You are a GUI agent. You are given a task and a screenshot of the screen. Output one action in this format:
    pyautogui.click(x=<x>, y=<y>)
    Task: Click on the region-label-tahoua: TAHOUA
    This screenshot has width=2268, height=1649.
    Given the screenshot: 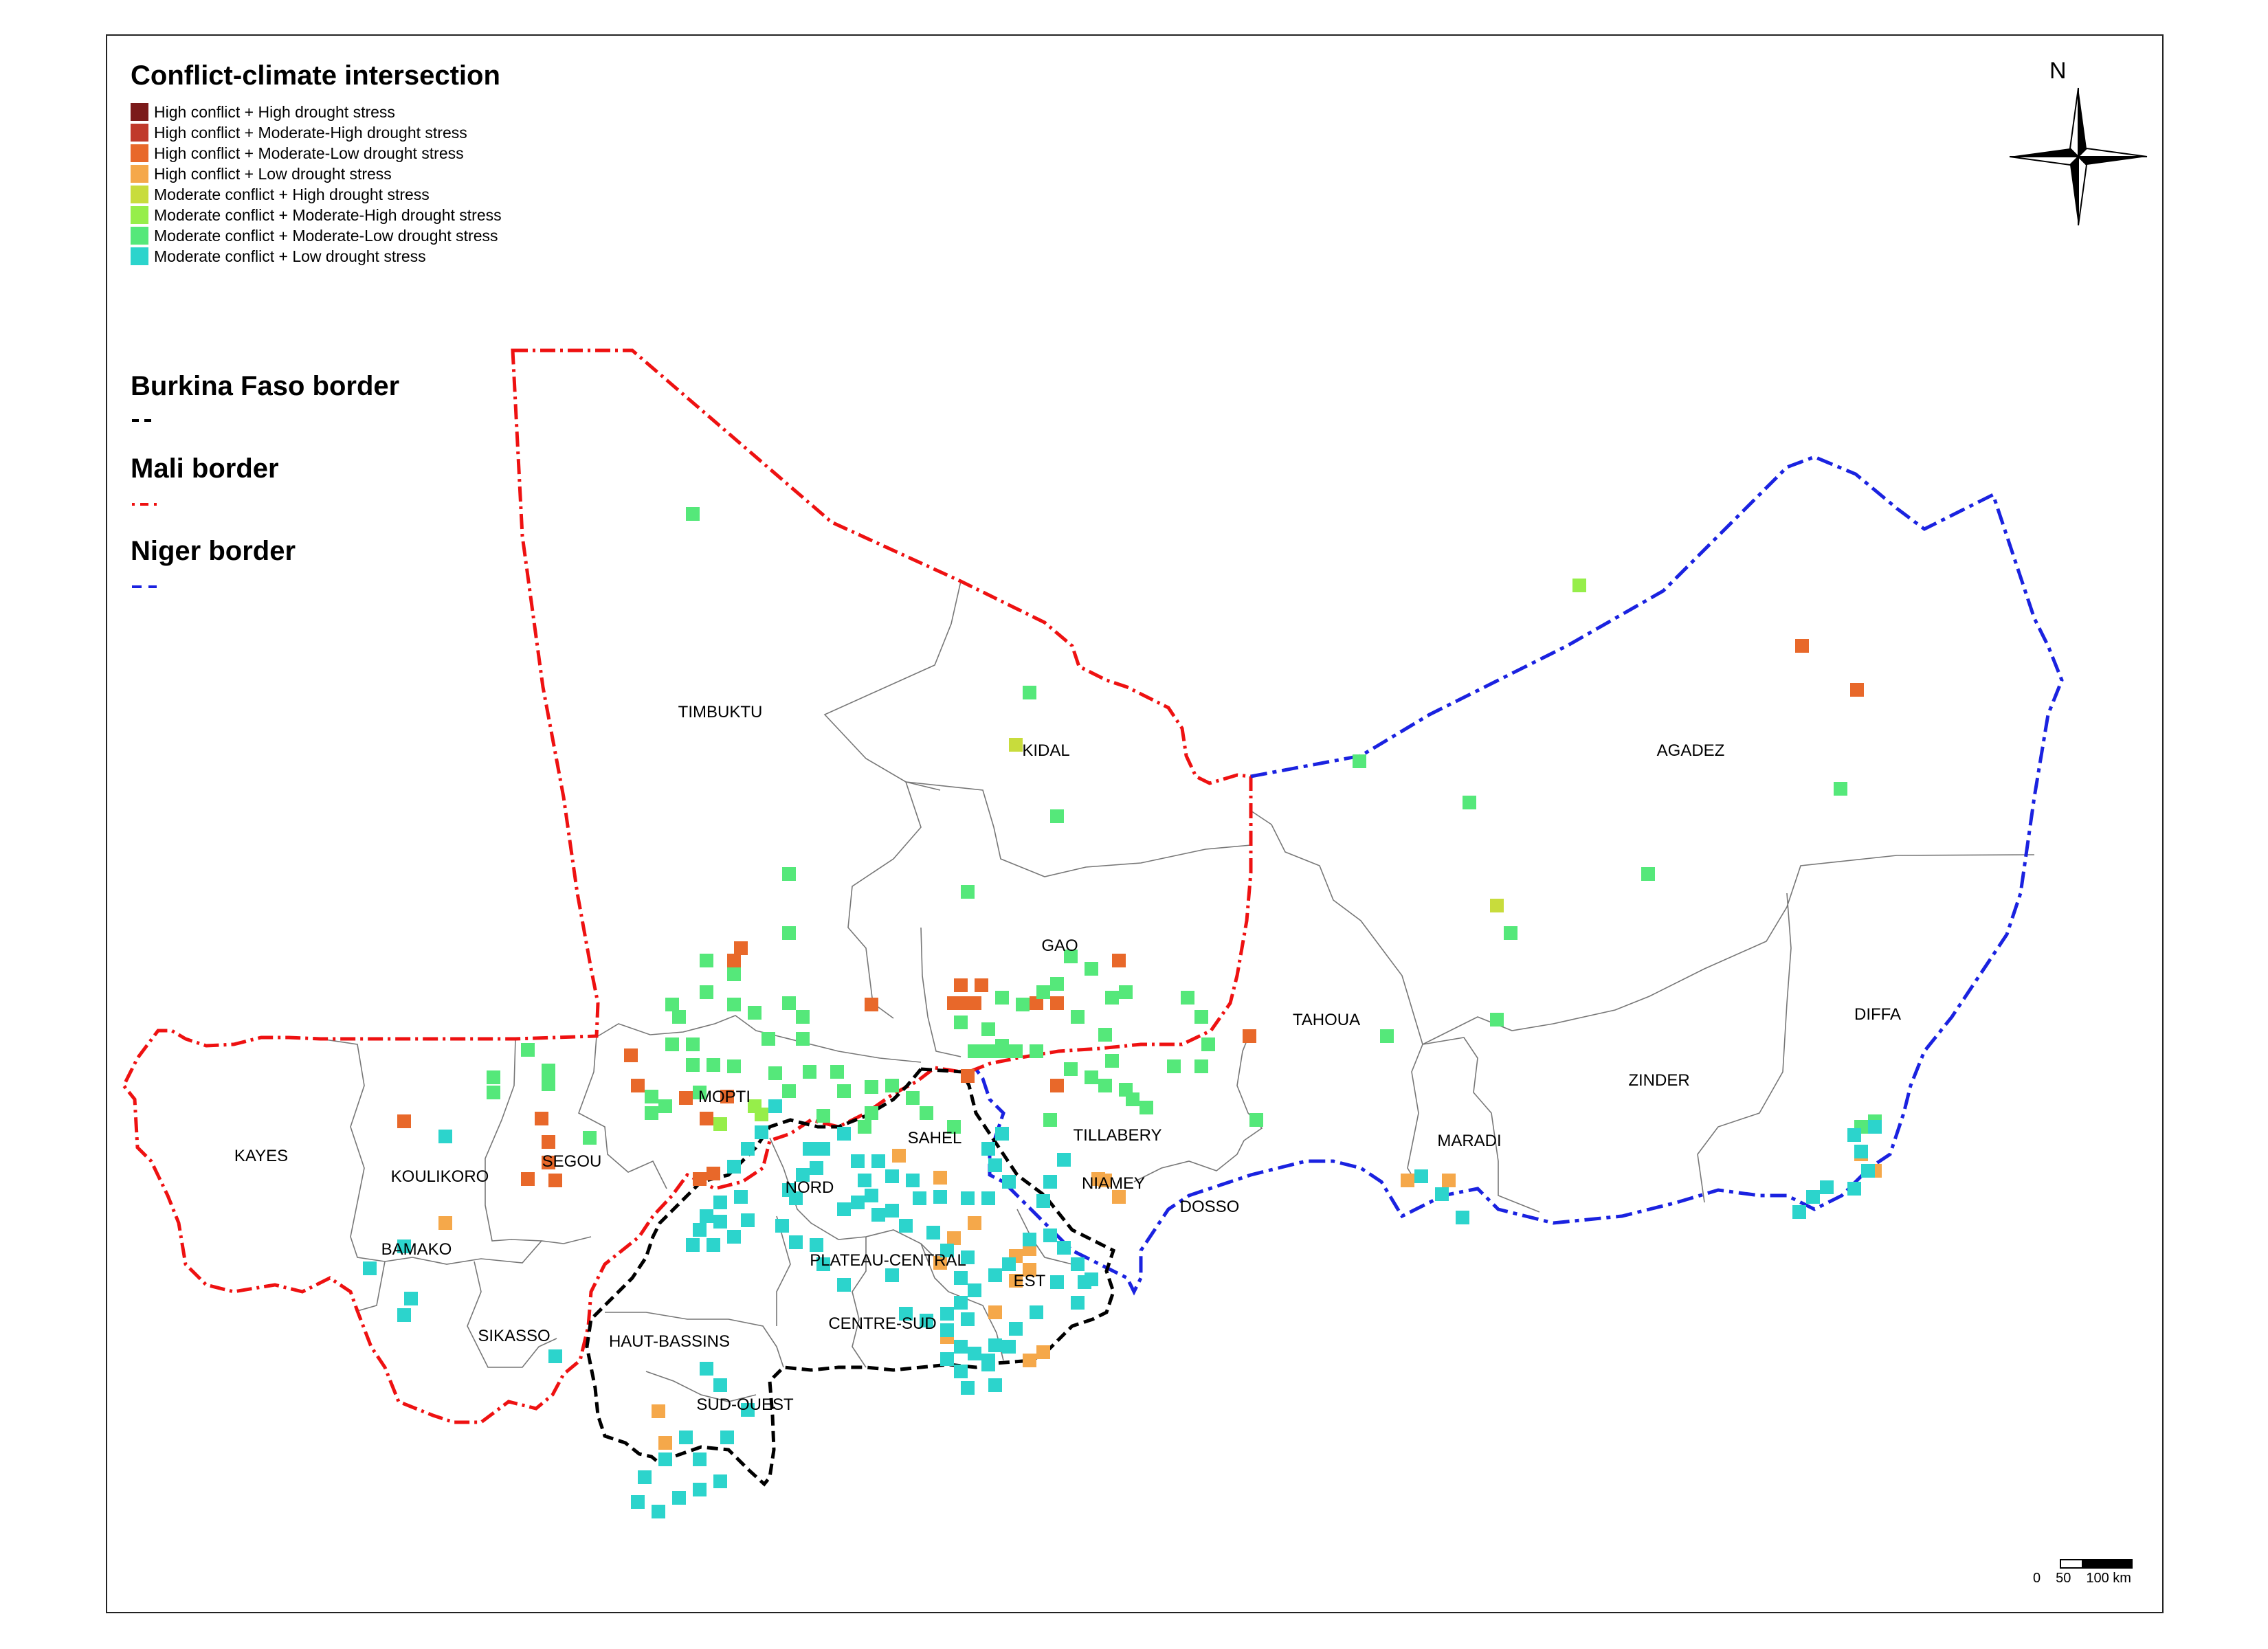 What is the action you would take?
    pyautogui.click(x=1326, y=1020)
    